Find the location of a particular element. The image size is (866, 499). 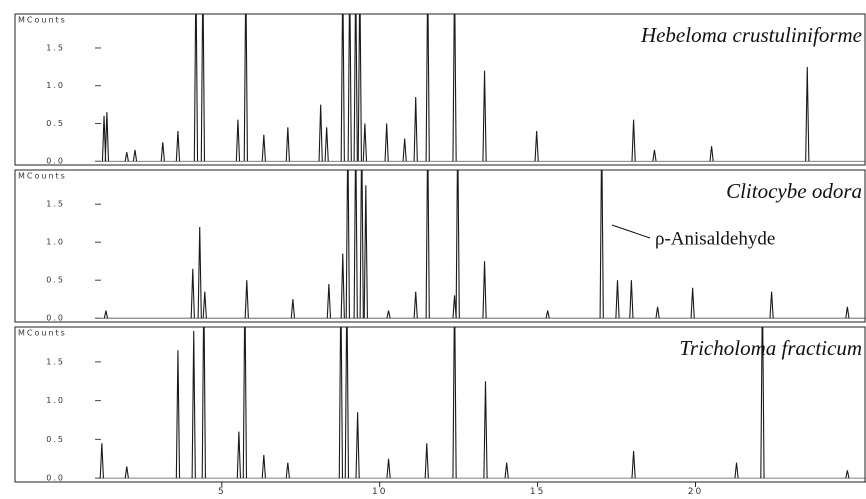

panel-title: Clitocybe odora is located at coordinates (794, 191).